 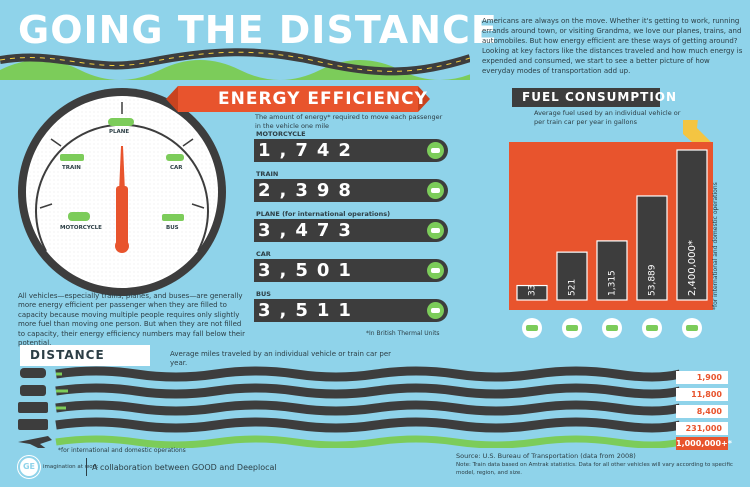 What do you see at coordinates (532, 328) in the screenshot?
I see `motorcycle-icon-glyph` at bounding box center [532, 328].